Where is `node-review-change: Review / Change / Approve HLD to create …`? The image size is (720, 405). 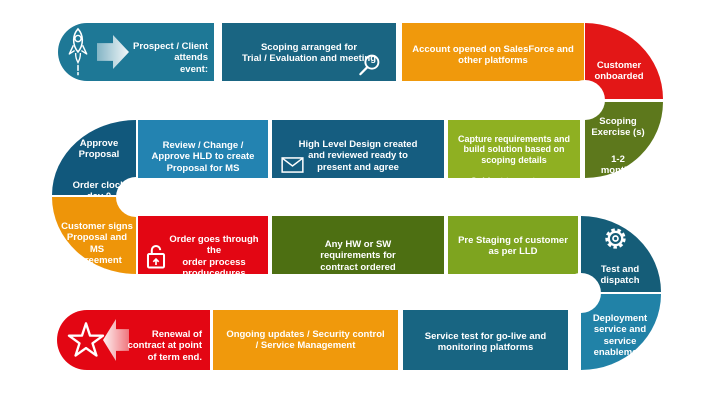 node-review-change: Review / Change / Approve HLD to create … is located at coordinates (203, 149).